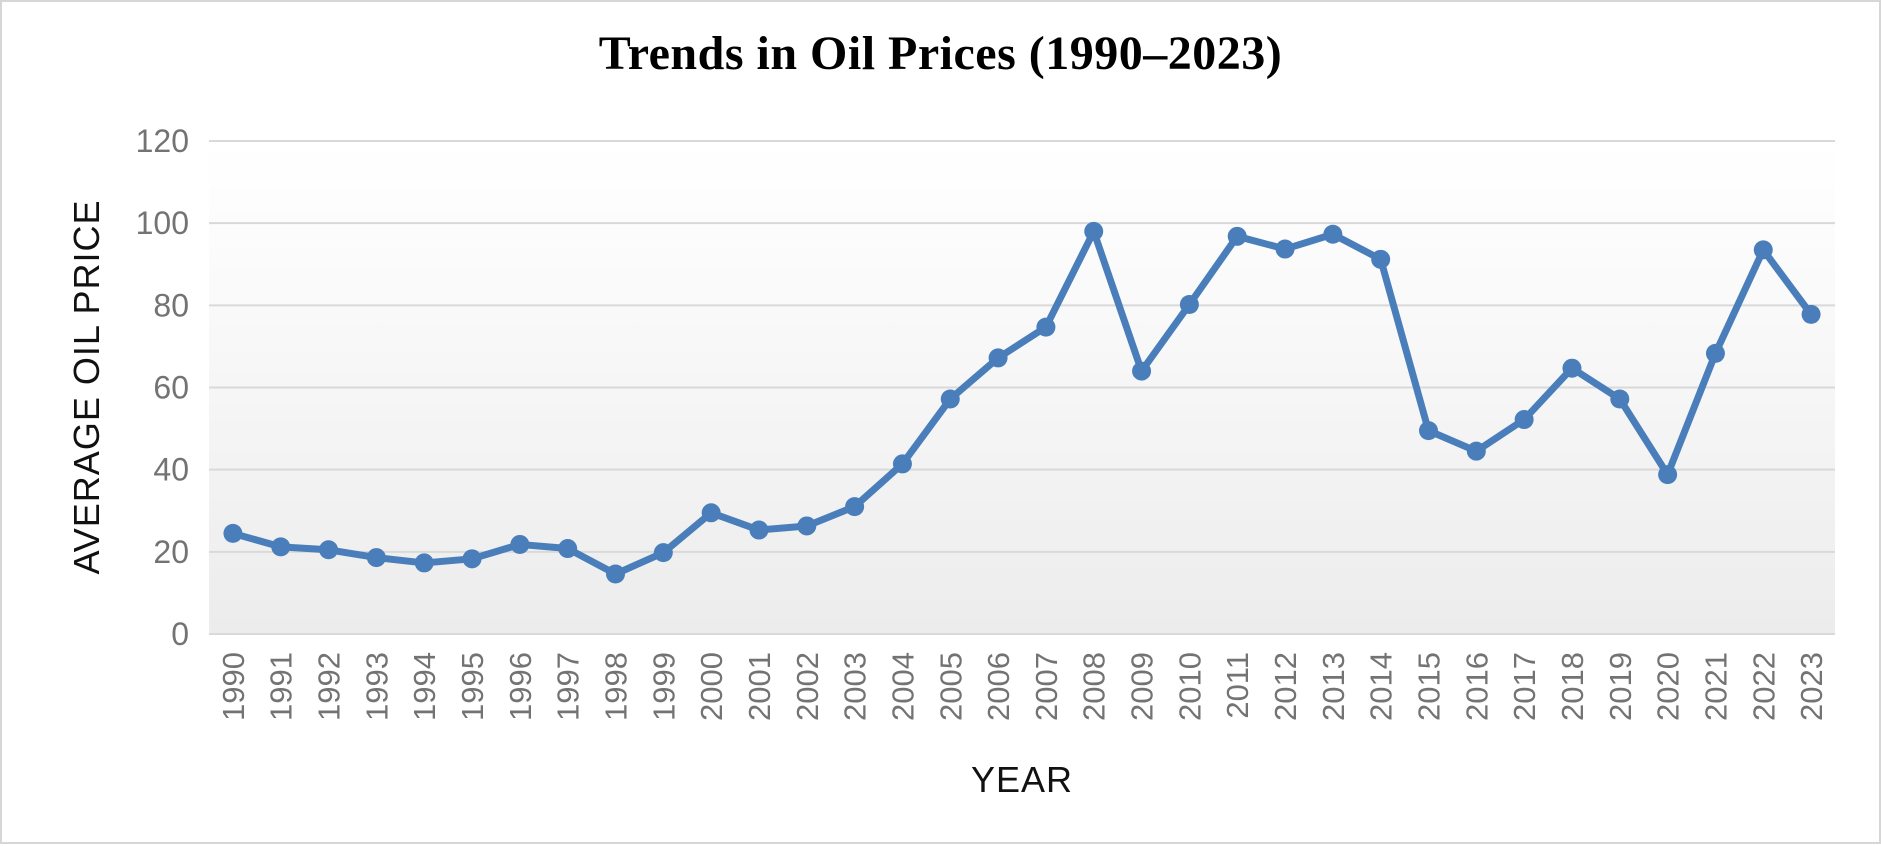 This screenshot has height=846, width=1881. Describe the element at coordinates (759, 686) in the screenshot. I see `x-tick-label: 2001` at that location.